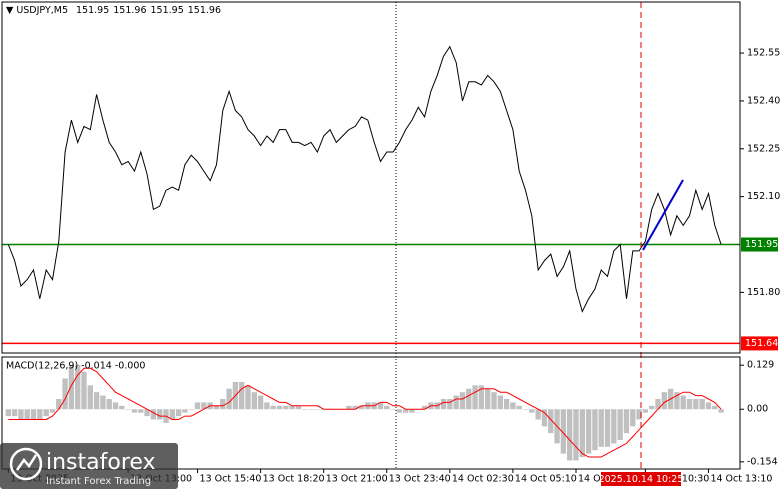 The image size is (781, 489). I want to click on x-tick-label: 13 Oct 18:20, so click(294, 479).